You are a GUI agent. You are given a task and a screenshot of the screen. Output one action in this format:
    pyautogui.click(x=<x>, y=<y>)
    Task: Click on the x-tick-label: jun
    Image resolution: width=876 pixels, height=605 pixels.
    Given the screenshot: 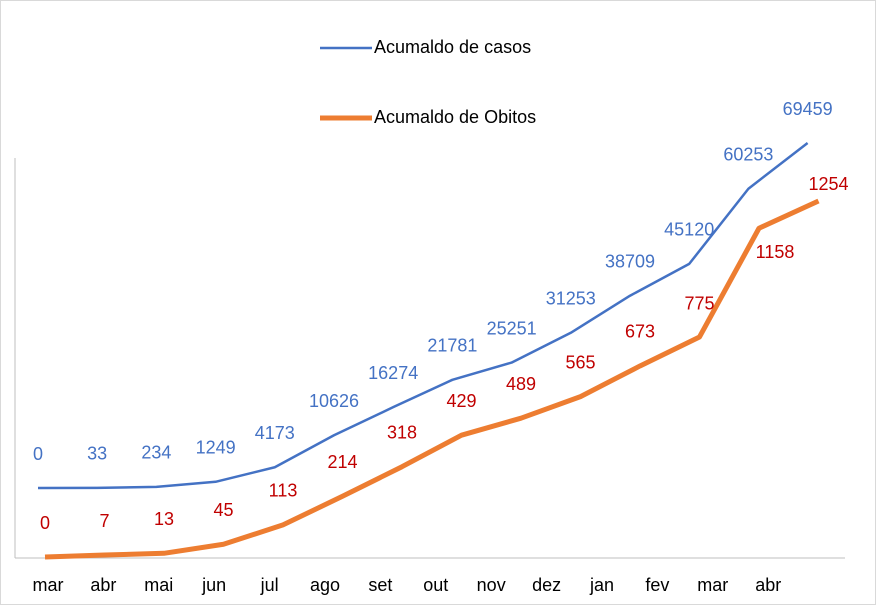 What is the action you would take?
    pyautogui.click(x=213, y=585)
    